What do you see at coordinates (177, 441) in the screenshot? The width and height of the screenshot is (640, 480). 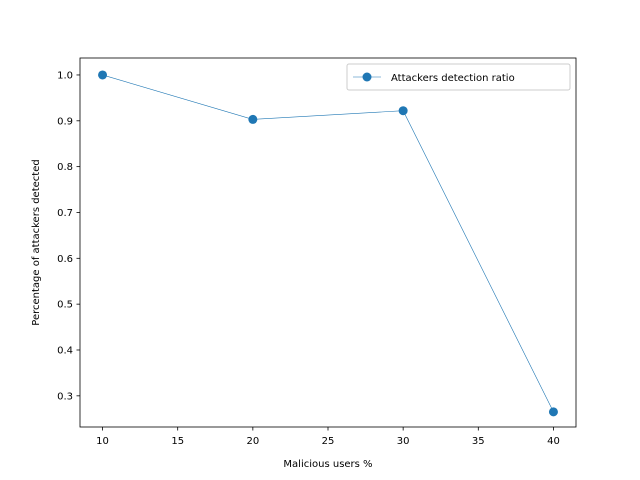 I see `x-tick-label: 15` at bounding box center [177, 441].